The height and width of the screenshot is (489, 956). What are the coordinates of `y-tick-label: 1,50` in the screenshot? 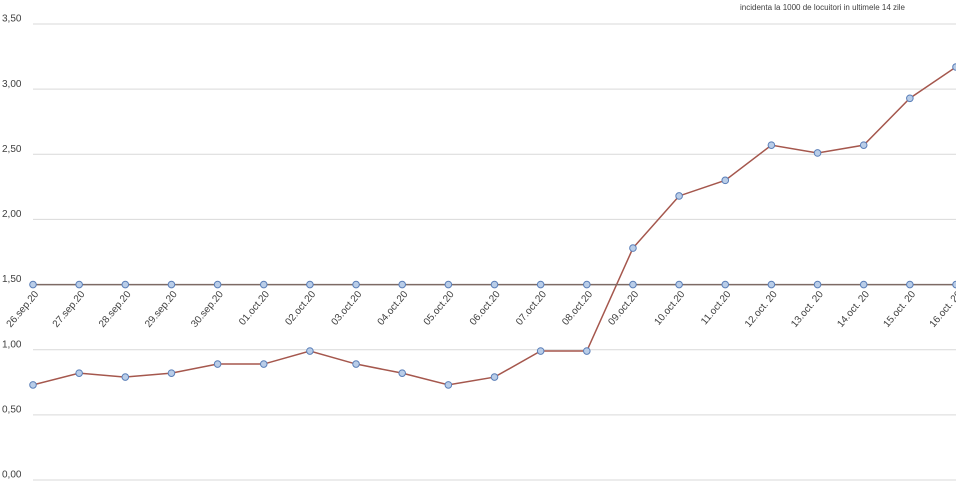 It's located at (12, 279).